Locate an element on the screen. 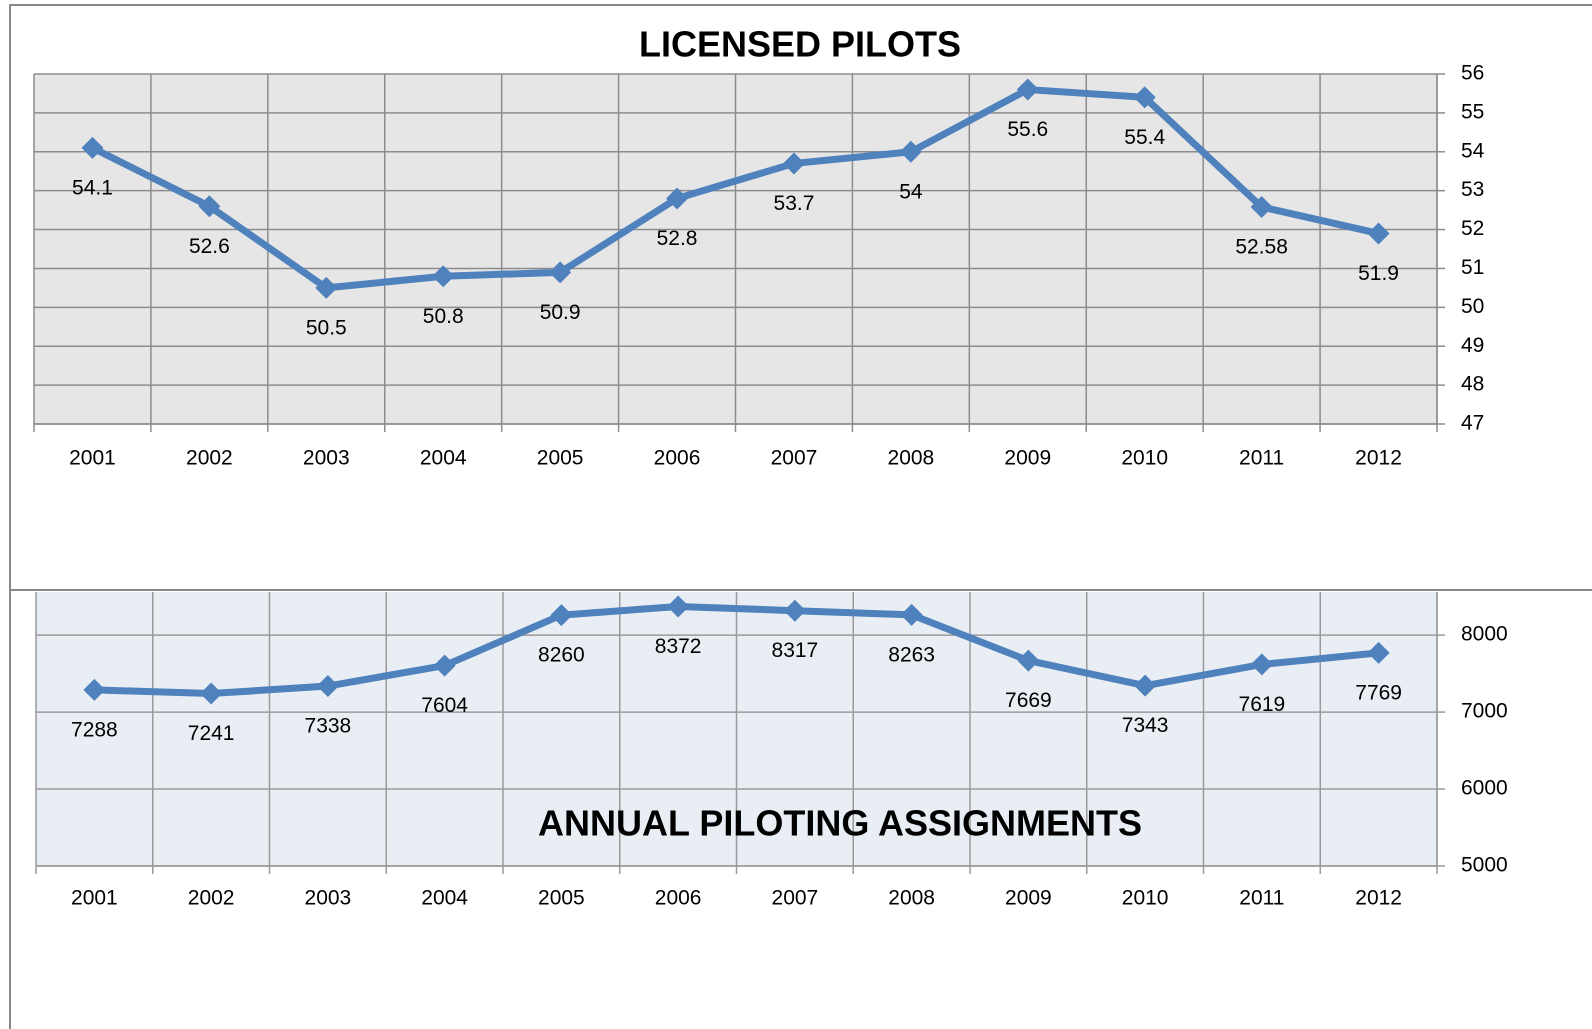 This screenshot has width=1592, height=1029. data-label: 7343 is located at coordinates (1145, 725).